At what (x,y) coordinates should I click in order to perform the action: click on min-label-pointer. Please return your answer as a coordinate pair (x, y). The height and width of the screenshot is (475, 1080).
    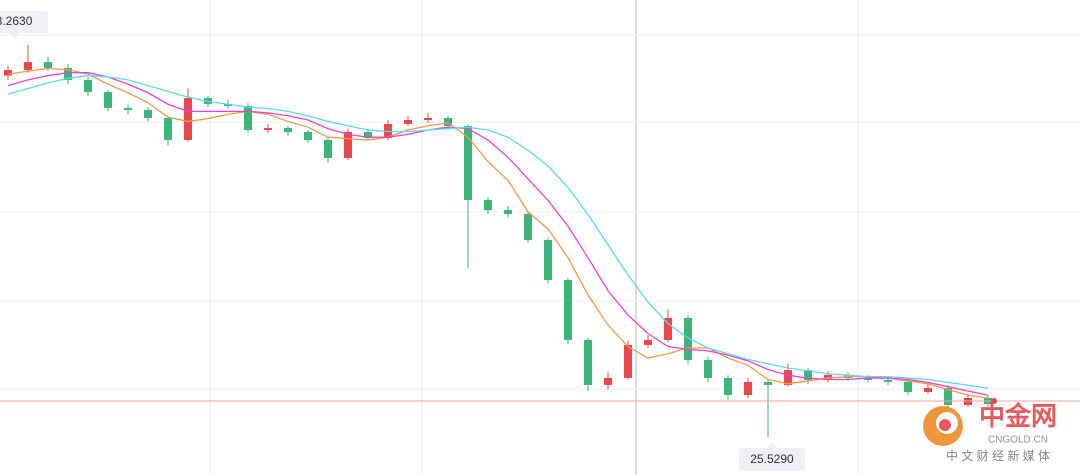
    Looking at the image, I should click on (772, 445).